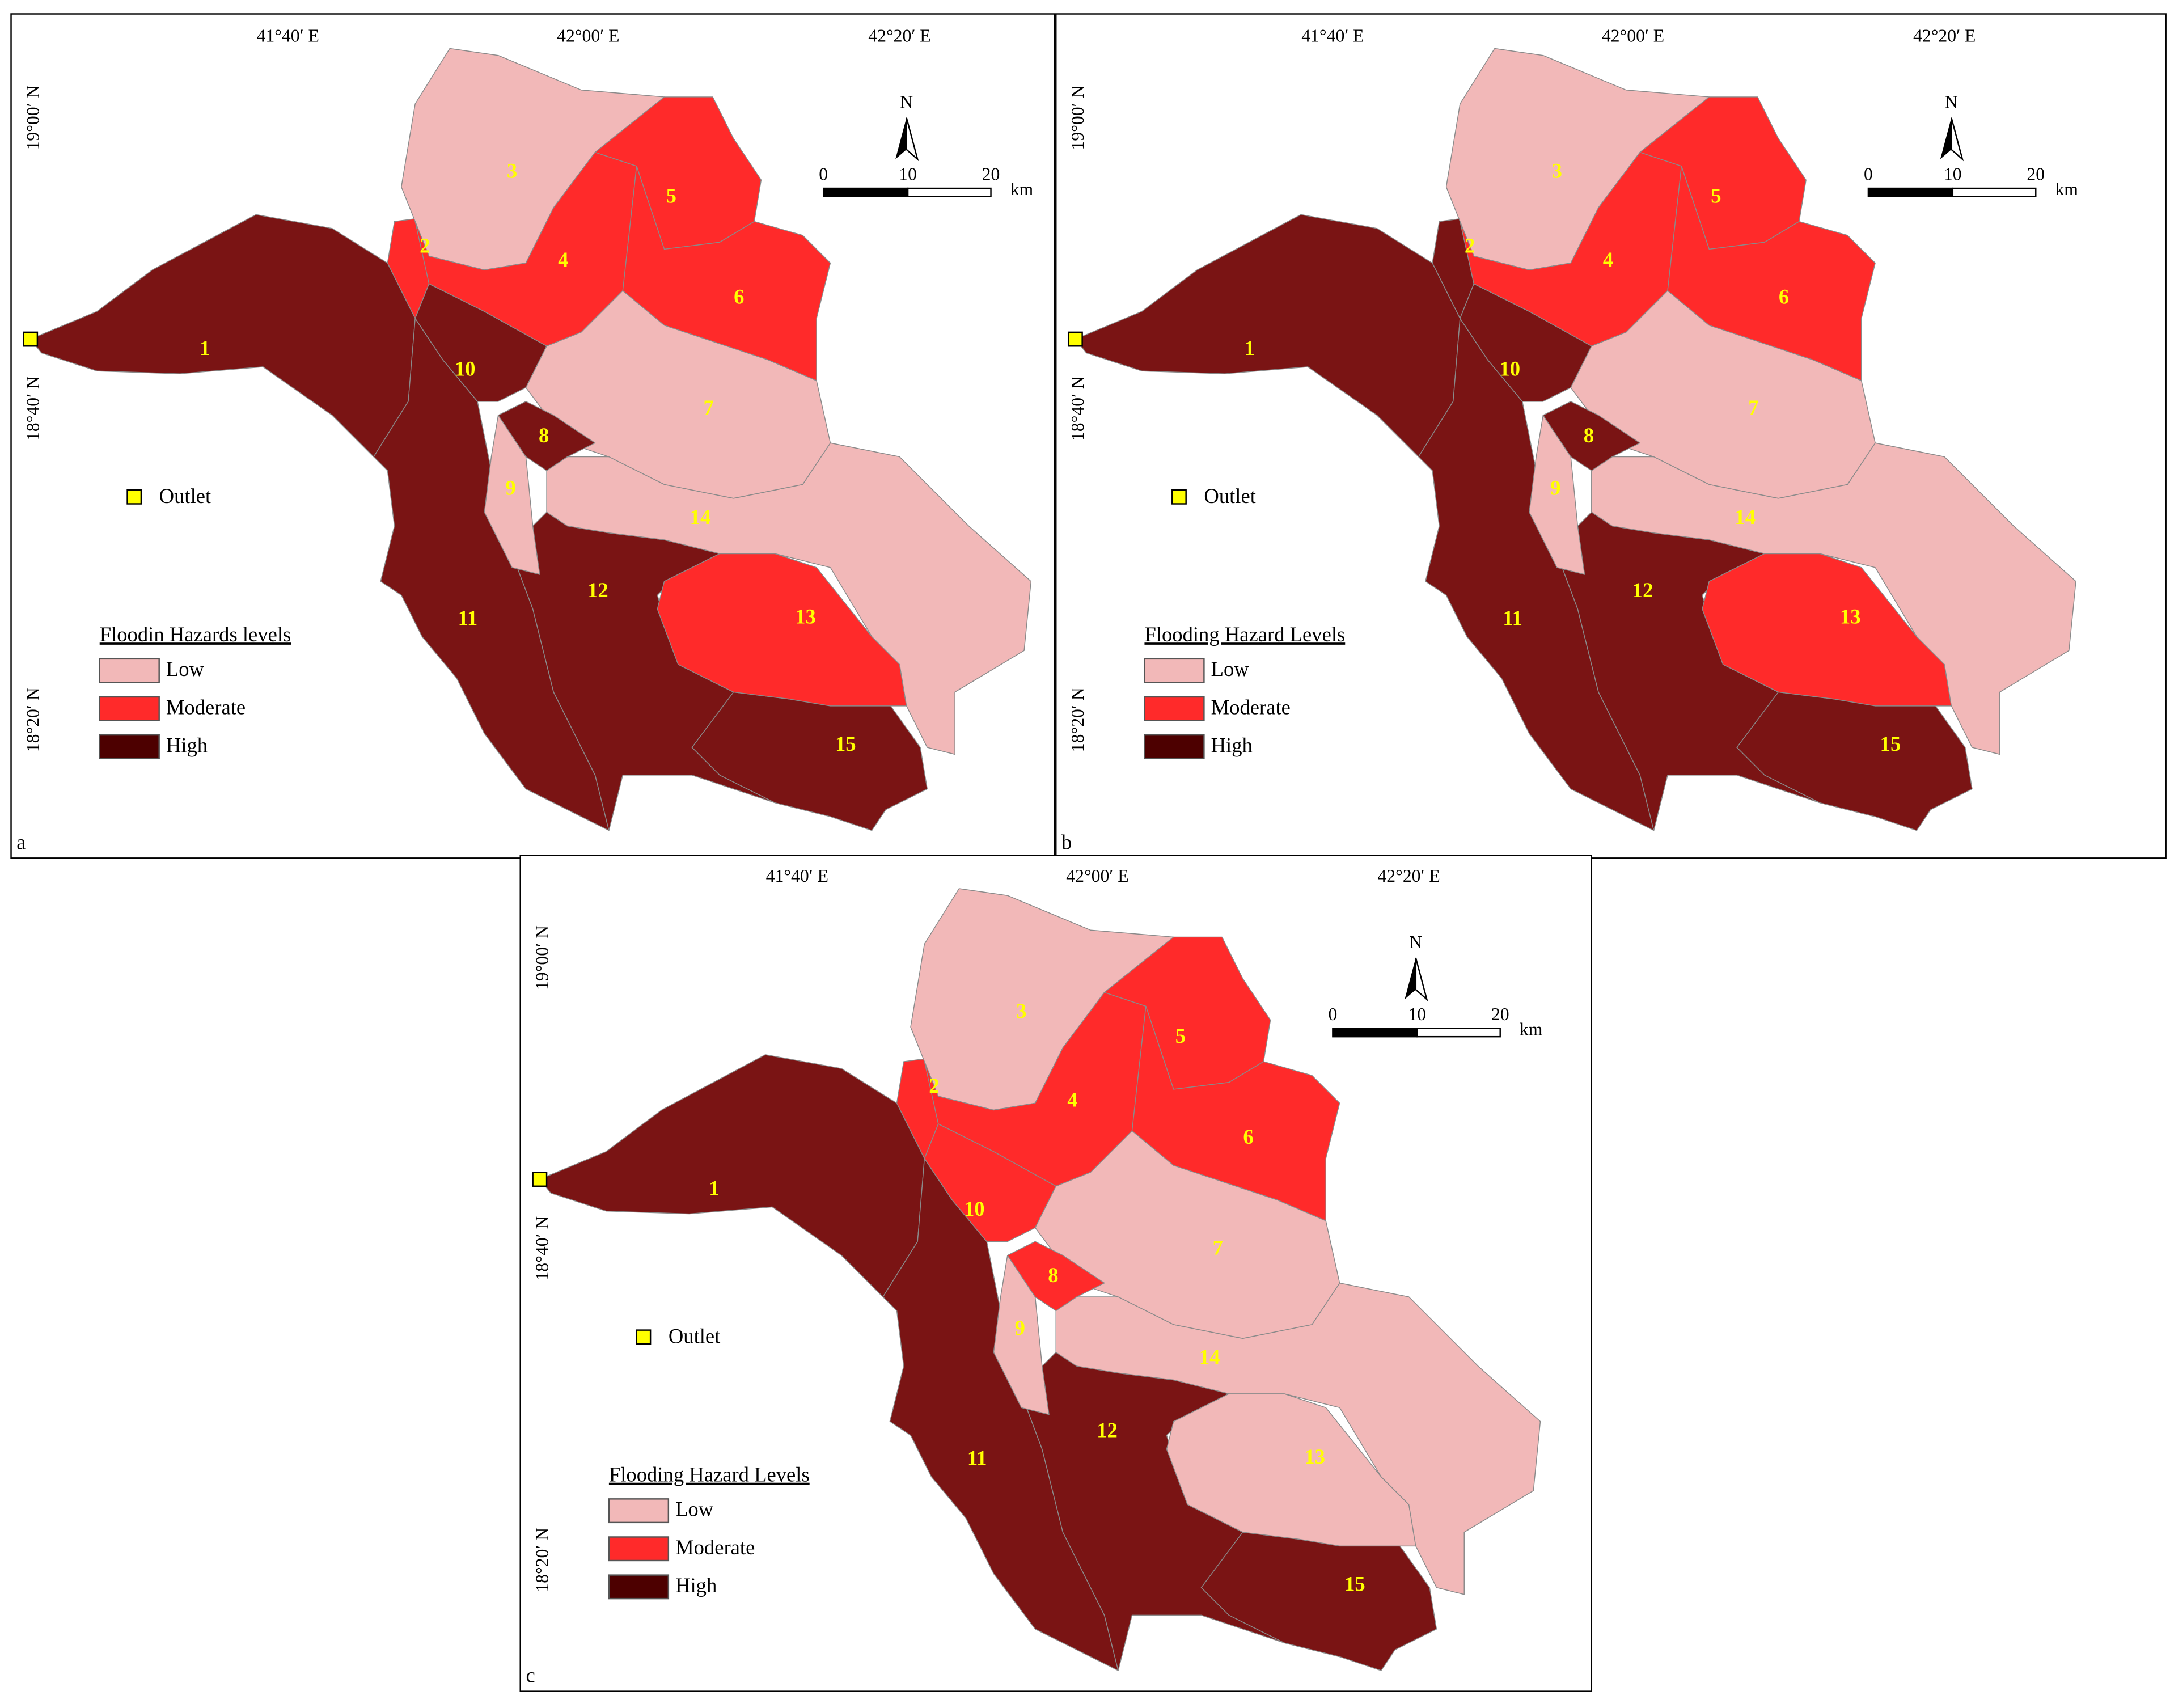 This screenshot has height=1708, width=2170. What do you see at coordinates (530, 1675) in the screenshot?
I see `panel-letter: c` at bounding box center [530, 1675].